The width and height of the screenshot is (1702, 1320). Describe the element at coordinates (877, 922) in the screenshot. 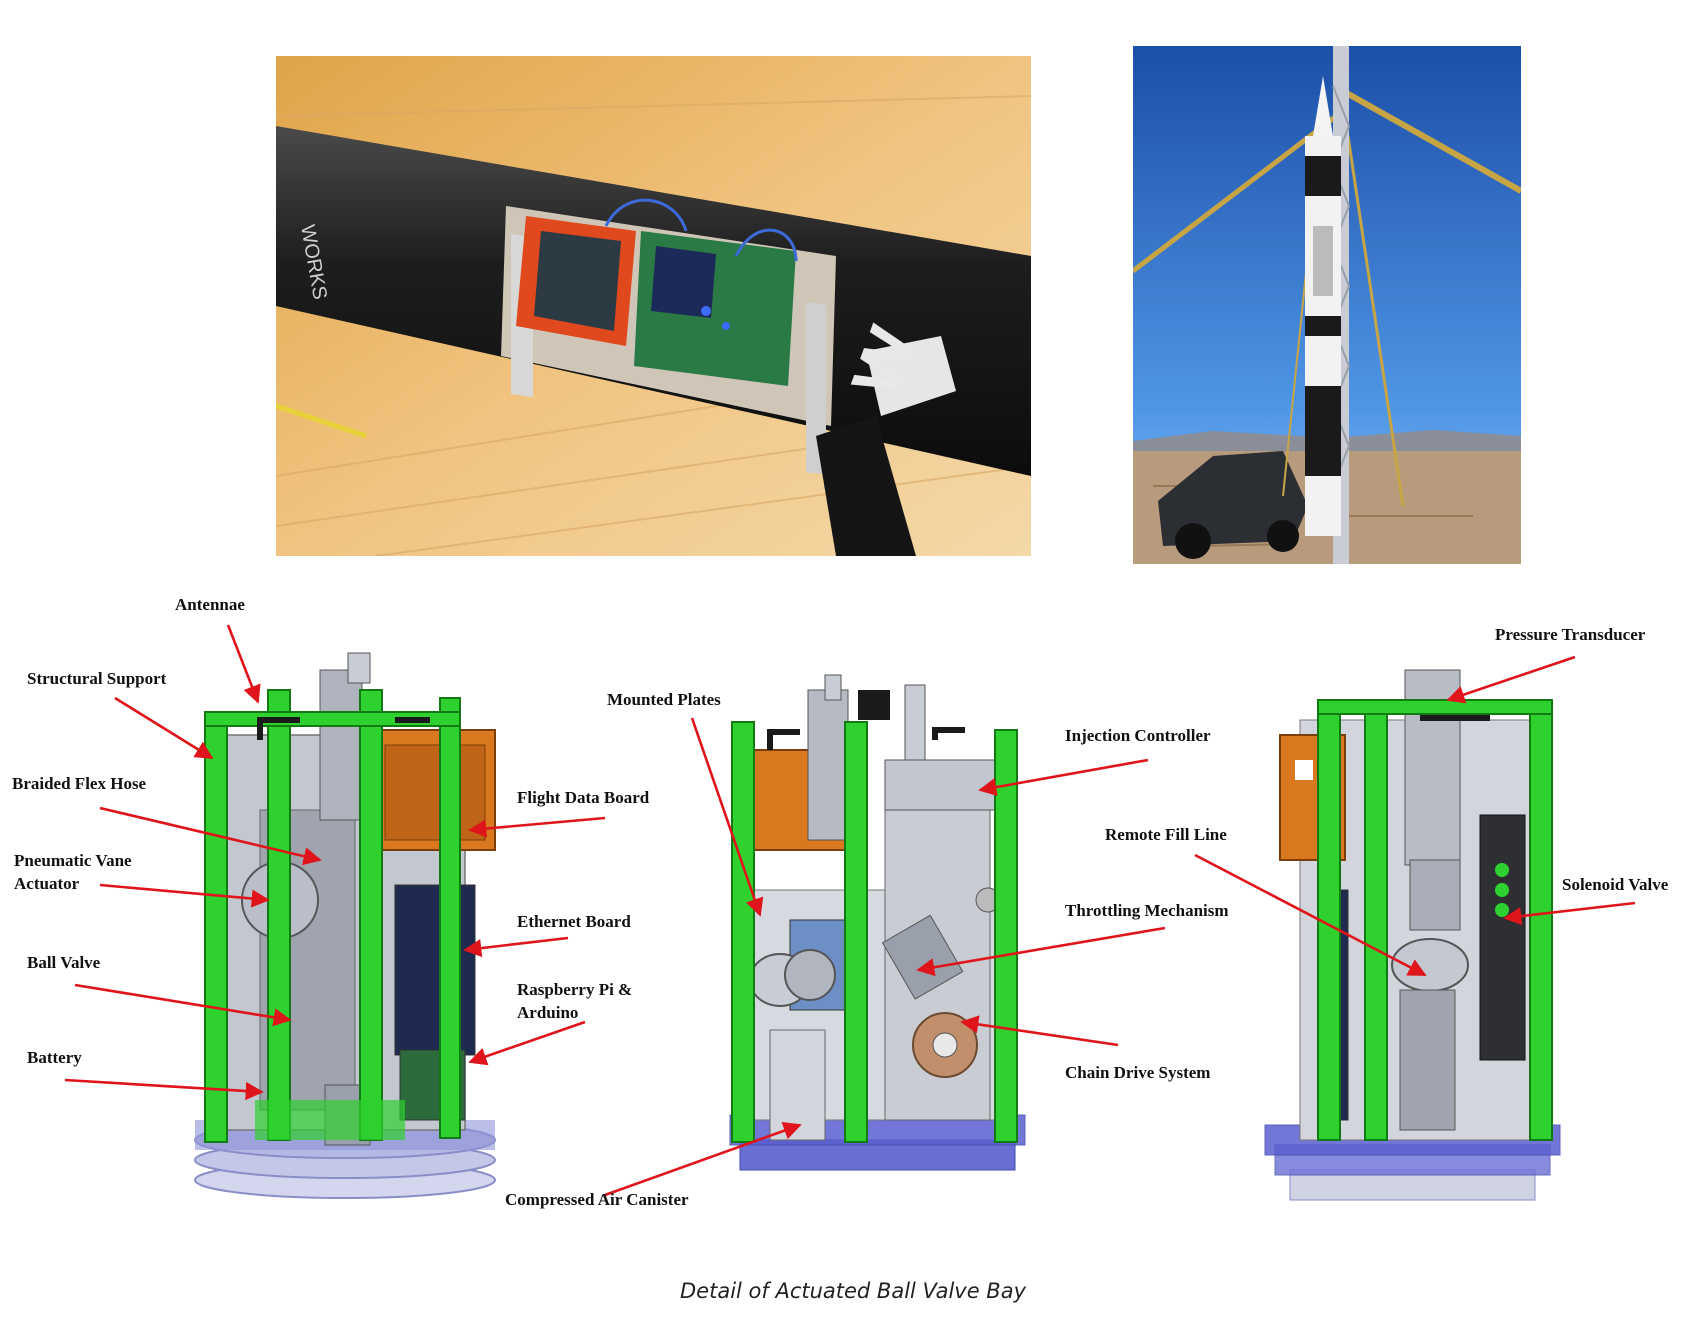

I see `cad-view-middle` at that location.